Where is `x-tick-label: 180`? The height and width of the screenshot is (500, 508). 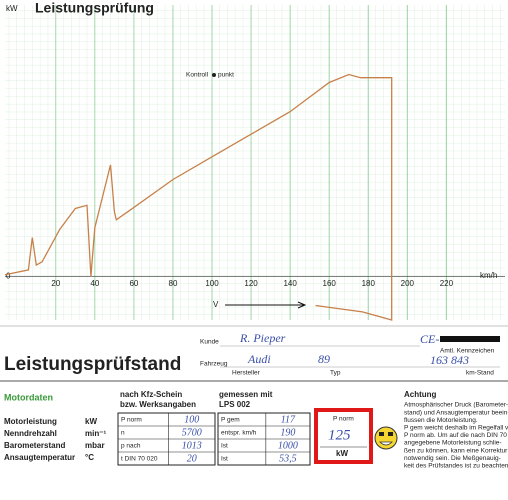 x-tick-label: 180 is located at coordinates (369, 283).